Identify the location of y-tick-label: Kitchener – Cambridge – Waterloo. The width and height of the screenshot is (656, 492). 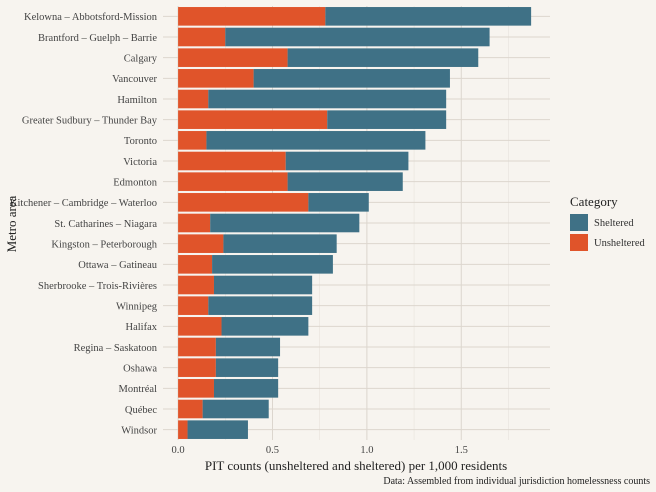
(83, 203).